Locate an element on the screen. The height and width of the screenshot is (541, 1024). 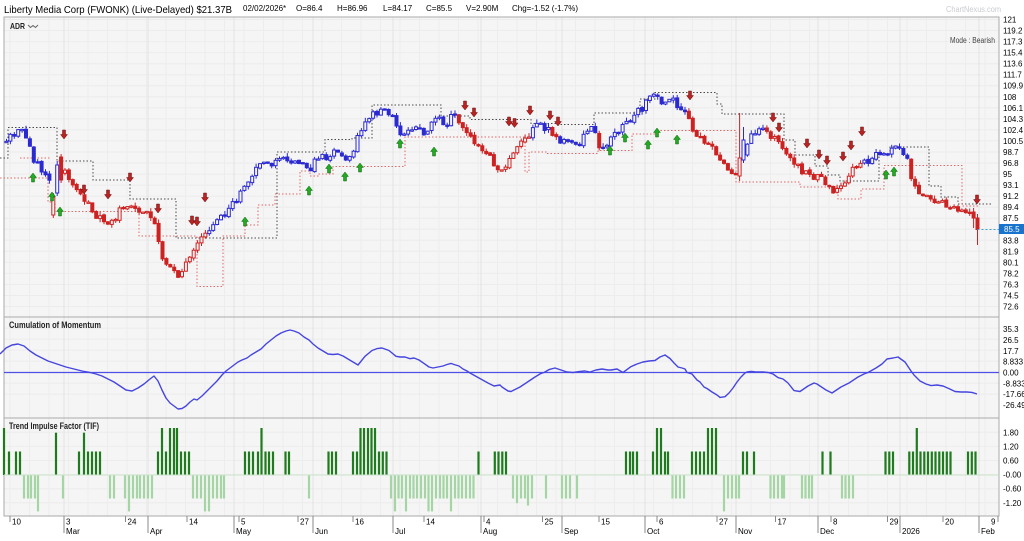
svg-text: Chg=-1.52 (-1.7%) is located at coordinates (545, 8).